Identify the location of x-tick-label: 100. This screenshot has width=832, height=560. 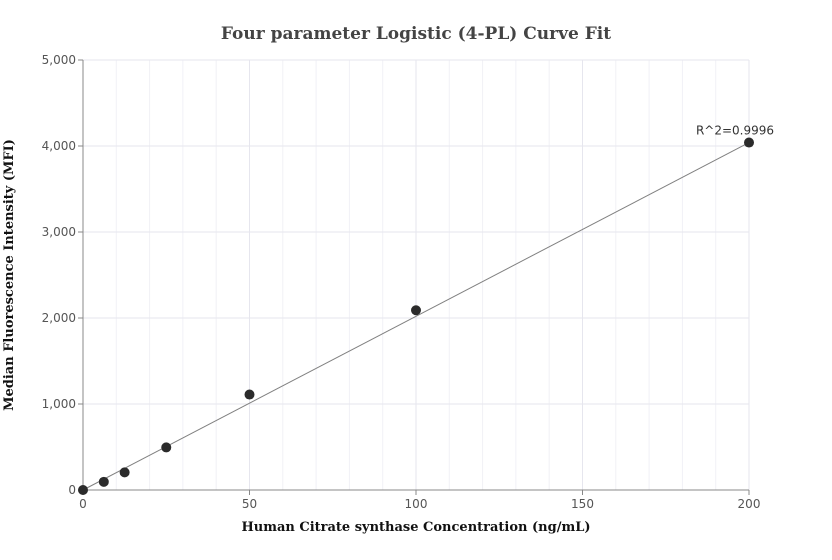
(416, 504).